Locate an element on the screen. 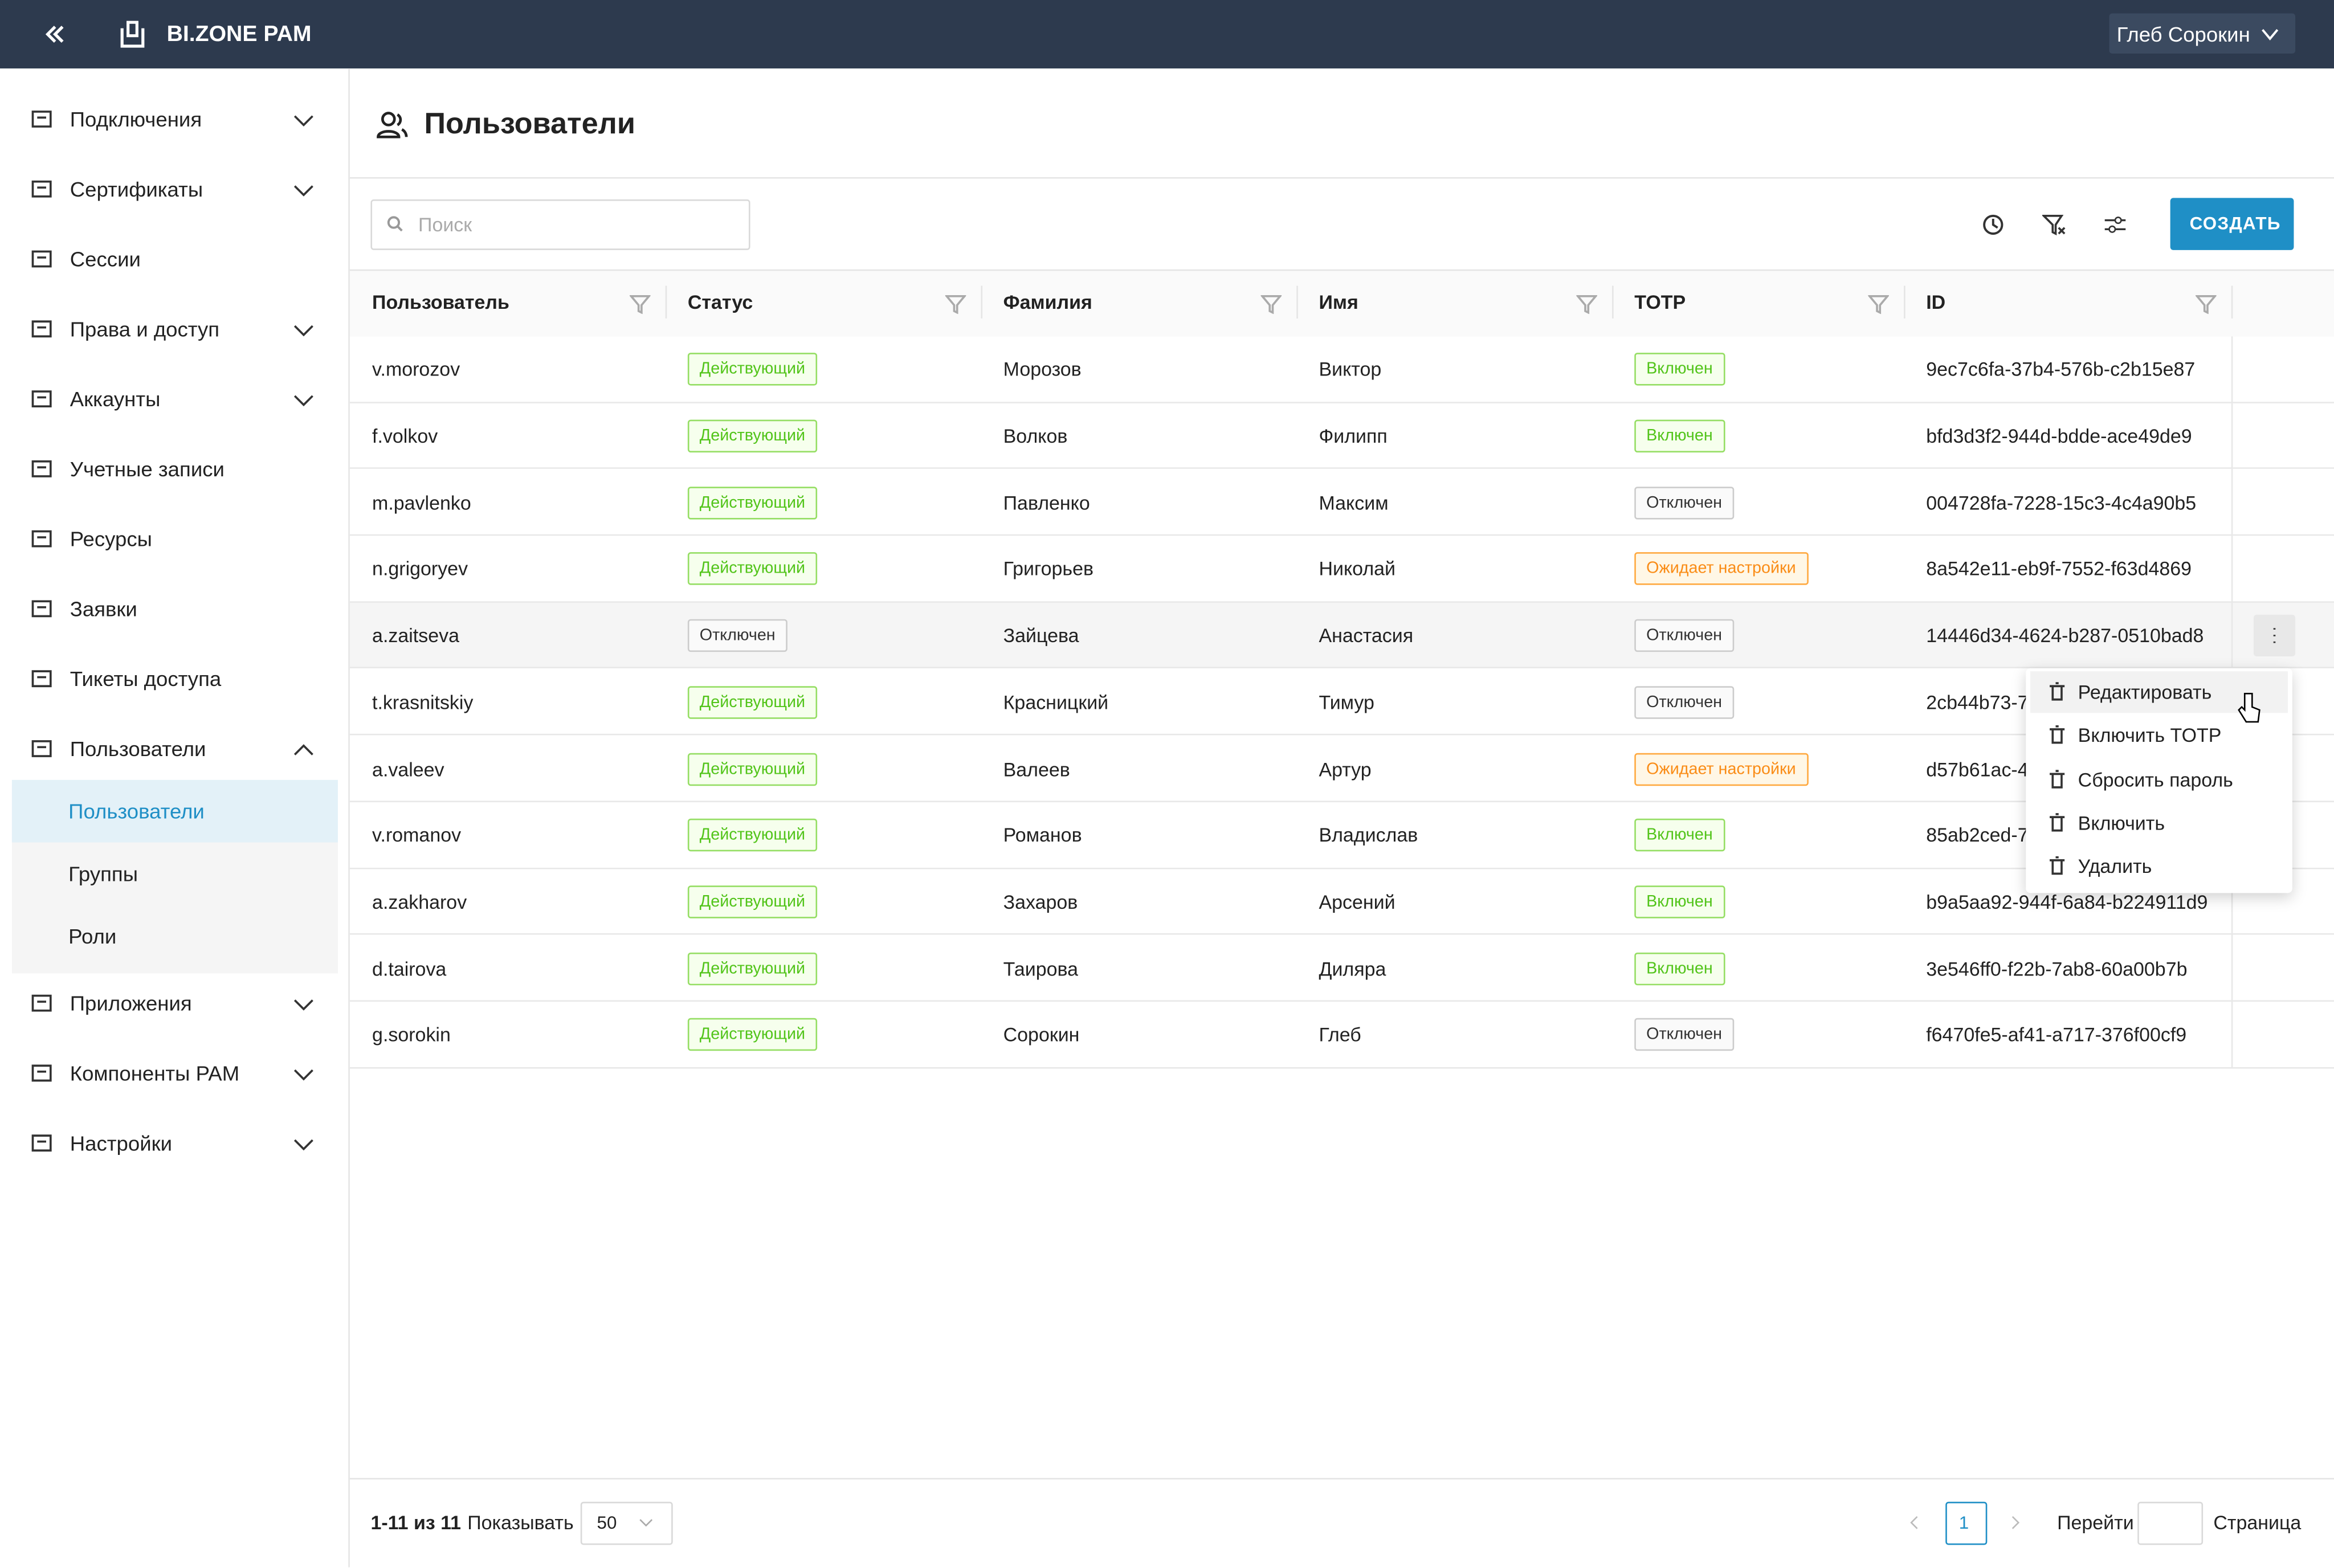 The height and width of the screenshot is (1568, 2334). cell: Григорьев is located at coordinates (1048, 569).